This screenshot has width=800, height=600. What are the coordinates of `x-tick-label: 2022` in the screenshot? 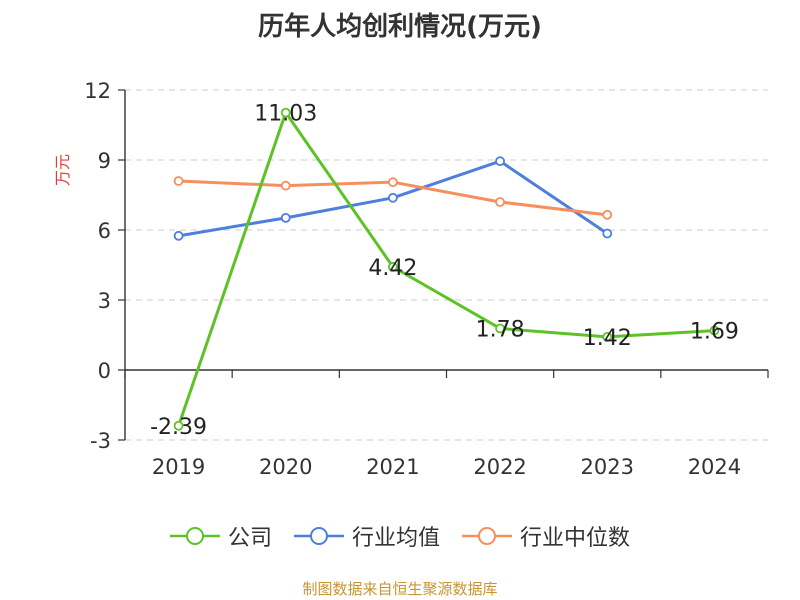 It's located at (499, 467).